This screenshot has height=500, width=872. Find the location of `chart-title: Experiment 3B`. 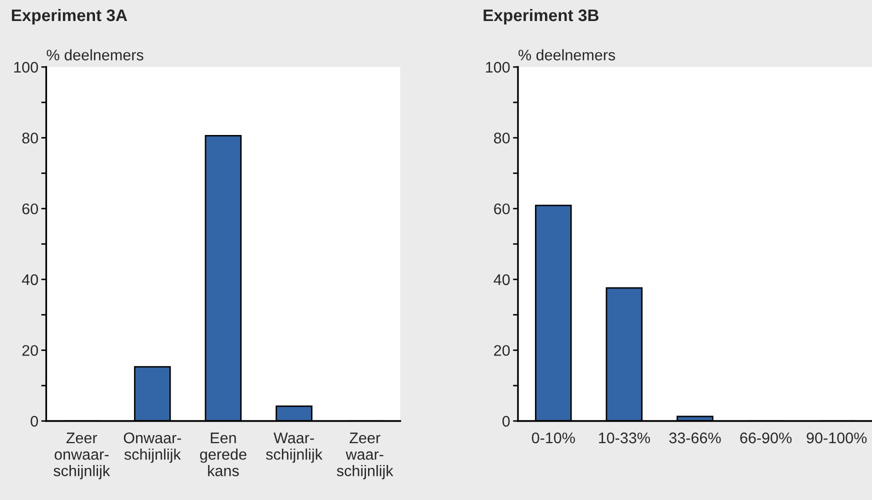

chart-title: Experiment 3B is located at coordinates (541, 16).